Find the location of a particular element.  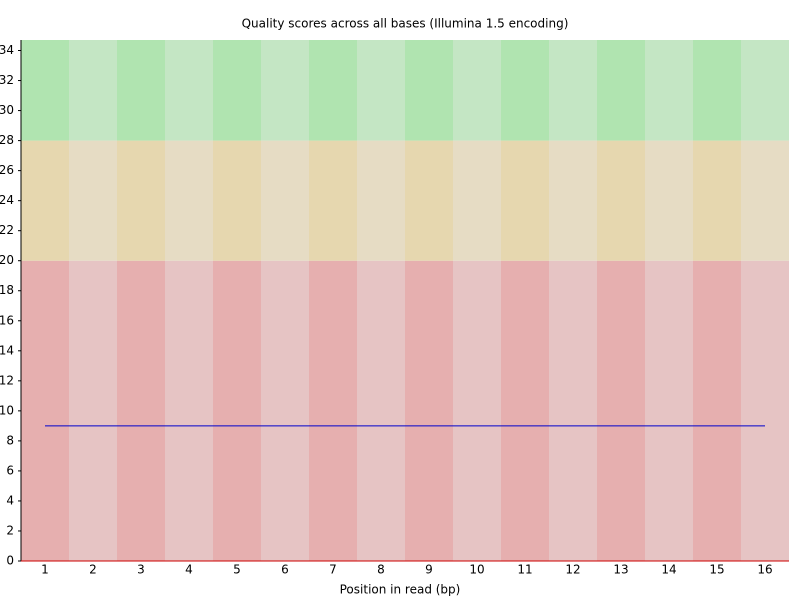

y-tick-label: 28 is located at coordinates (7, 140).